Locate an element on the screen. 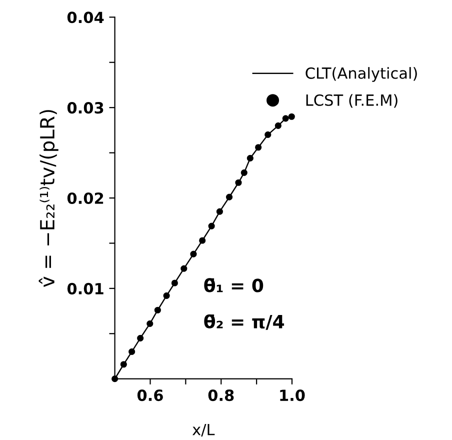  x-axis-title: x/L is located at coordinates (203, 430).